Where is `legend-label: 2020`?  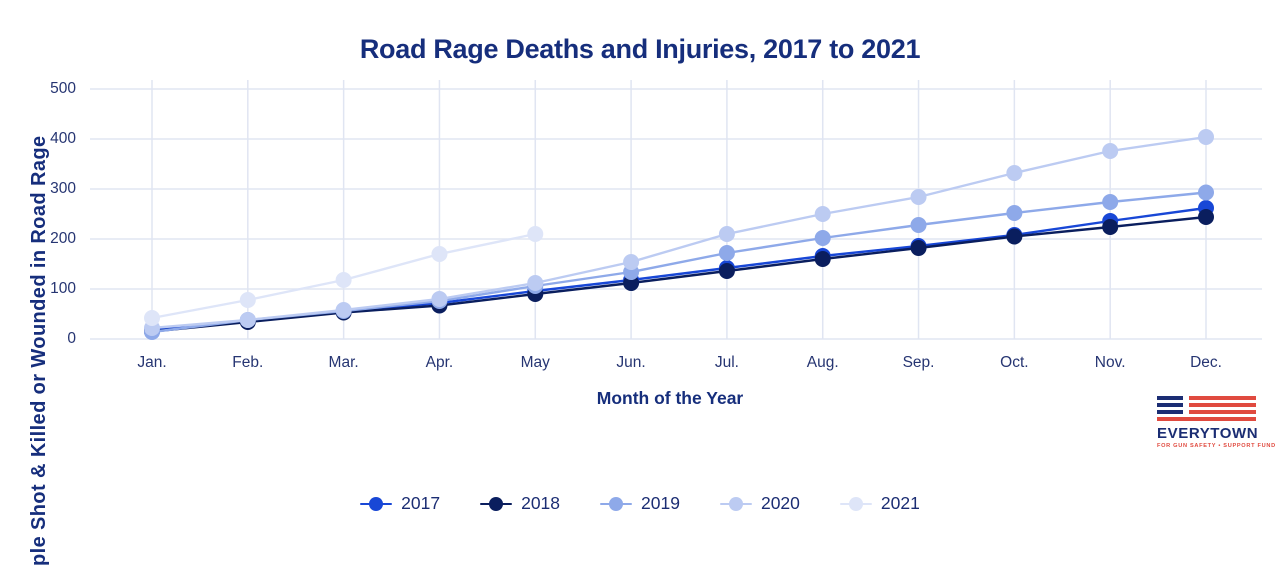
legend-label: 2020 is located at coordinates (780, 503).